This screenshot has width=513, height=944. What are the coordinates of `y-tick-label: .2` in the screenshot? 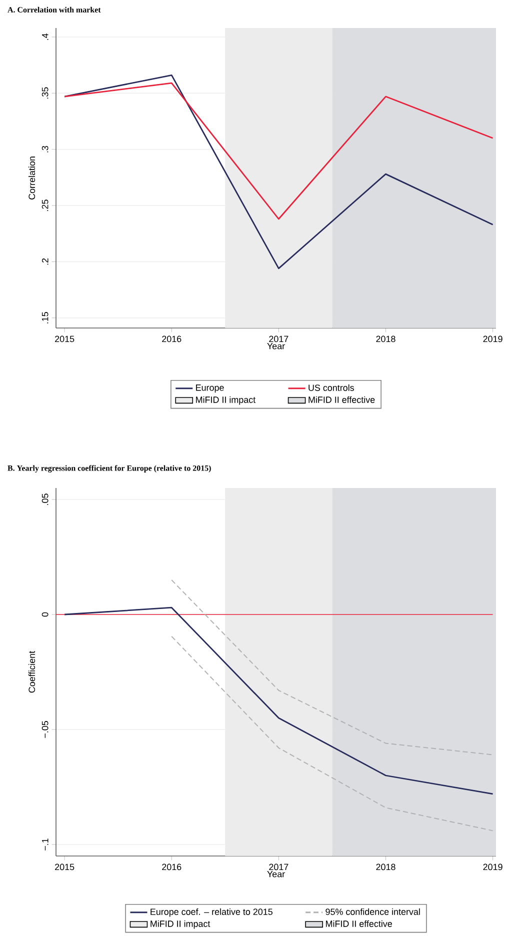 It's located at (45, 261).